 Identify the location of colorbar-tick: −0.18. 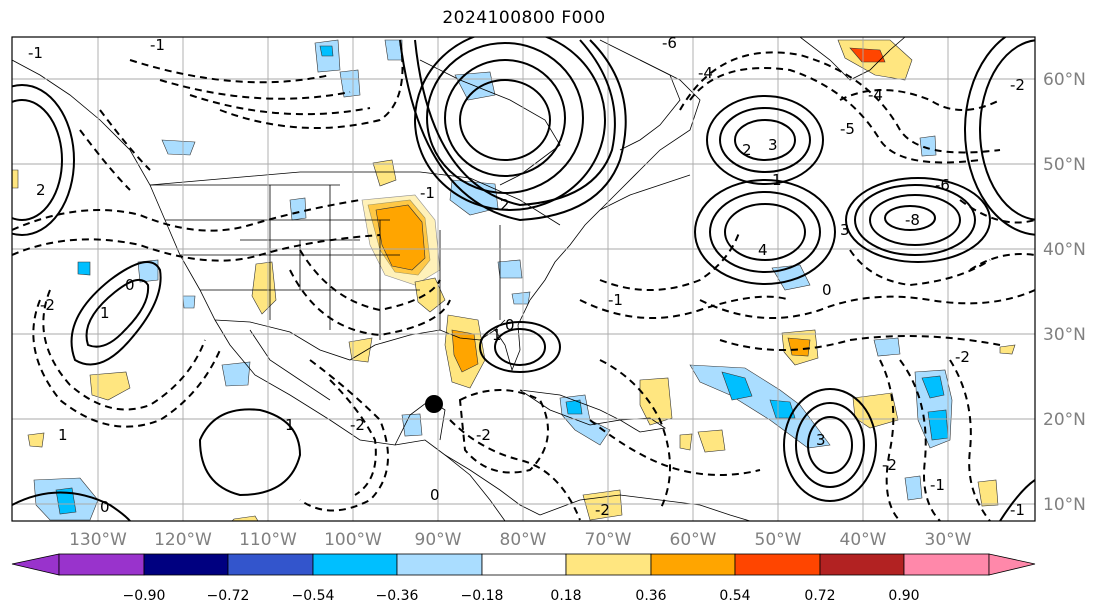
(482, 596).